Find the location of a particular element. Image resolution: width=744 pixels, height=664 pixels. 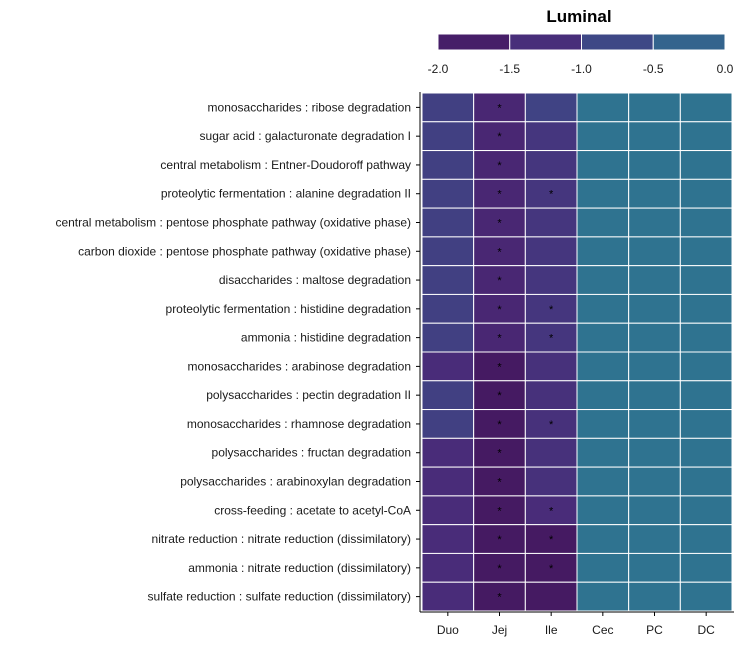

legend-title: Luminal is located at coordinates (578, 16).